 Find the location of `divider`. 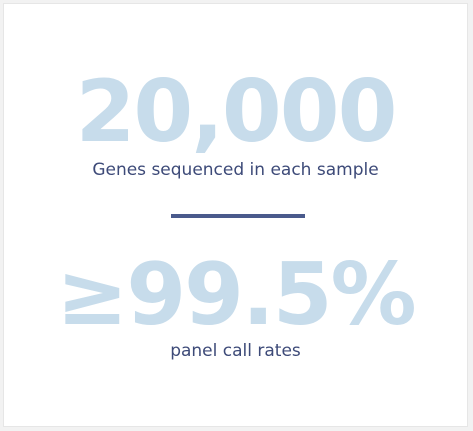

divider is located at coordinates (238, 216).